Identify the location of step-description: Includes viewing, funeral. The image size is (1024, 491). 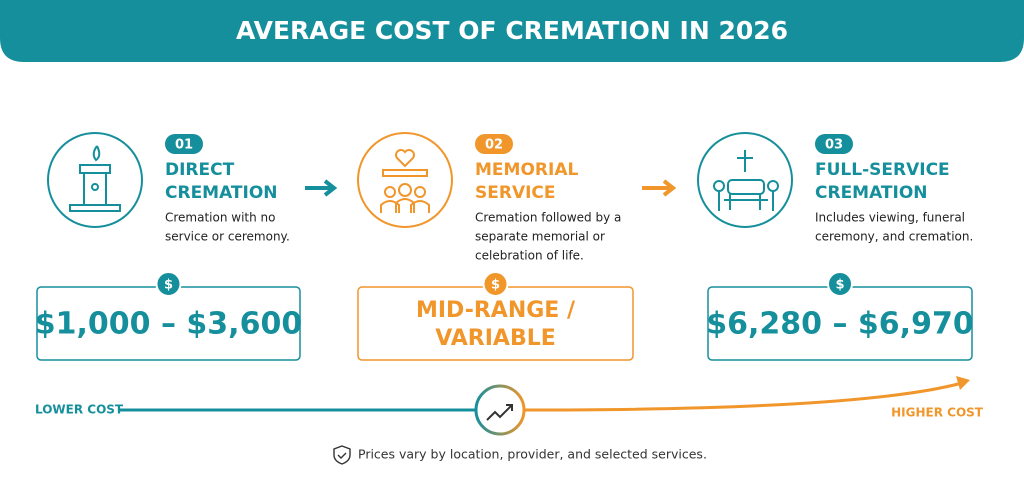
(890, 218).